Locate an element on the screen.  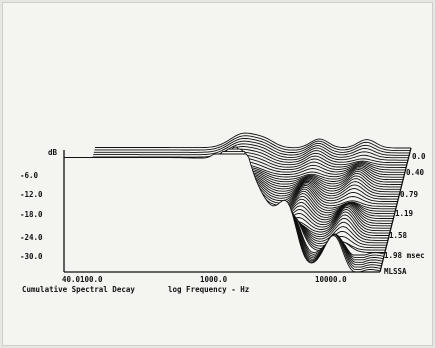
y-tick-label: -12.0 is located at coordinates (31, 194).